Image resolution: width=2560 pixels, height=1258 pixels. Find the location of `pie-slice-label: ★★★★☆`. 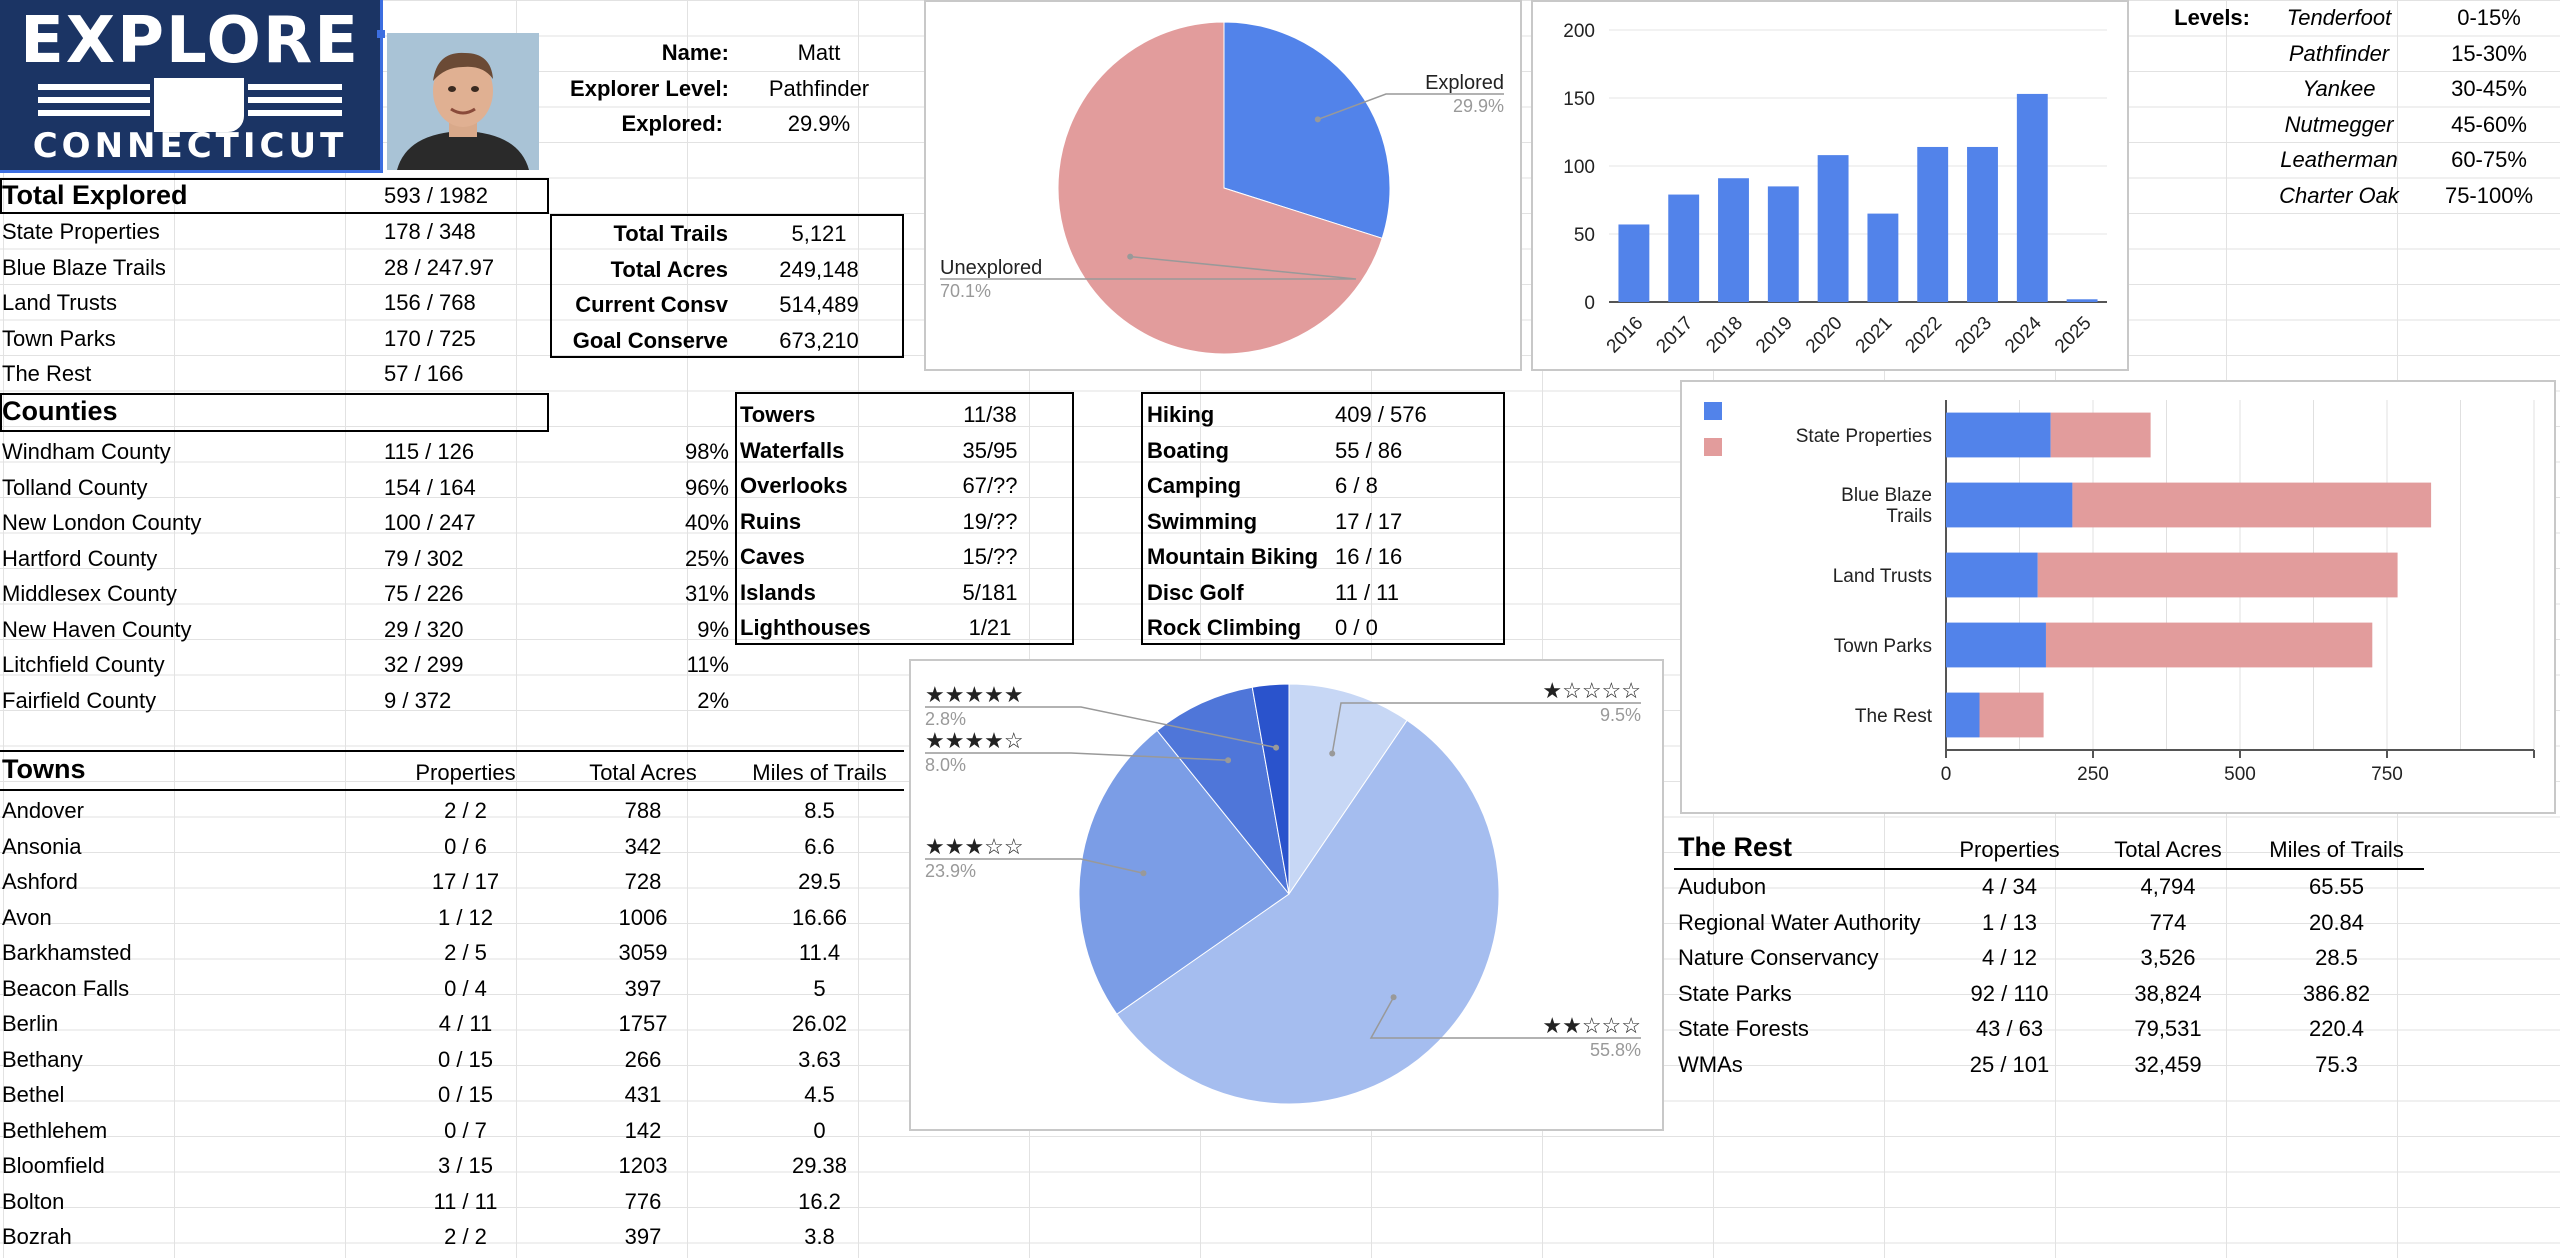

pie-slice-label: ★★★★☆ is located at coordinates (974, 740).